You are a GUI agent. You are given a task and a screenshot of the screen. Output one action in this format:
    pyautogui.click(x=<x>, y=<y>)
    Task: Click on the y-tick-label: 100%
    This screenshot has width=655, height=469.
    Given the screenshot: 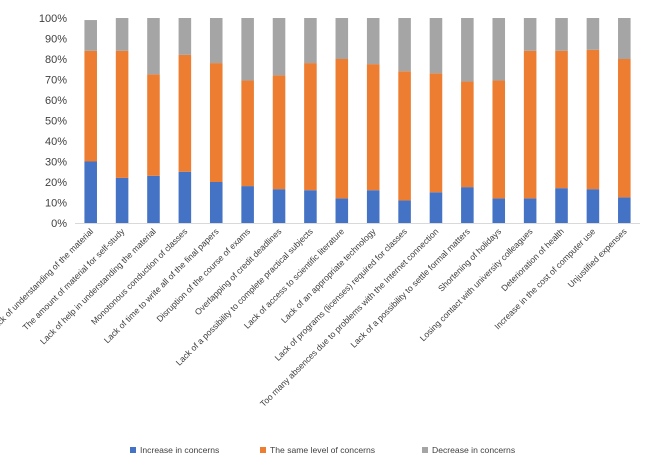 What is the action you would take?
    pyautogui.click(x=53, y=19)
    